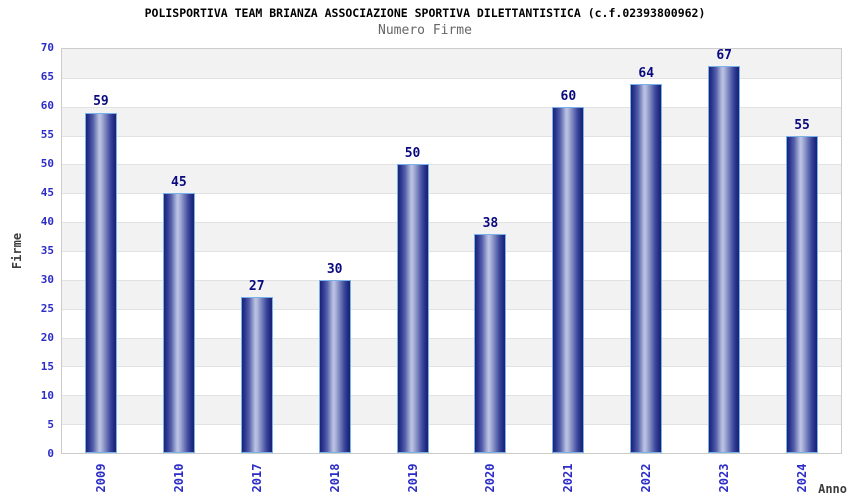 The height and width of the screenshot is (500, 850). Describe the element at coordinates (256, 287) in the screenshot. I see `bar-value-label: 27` at that location.